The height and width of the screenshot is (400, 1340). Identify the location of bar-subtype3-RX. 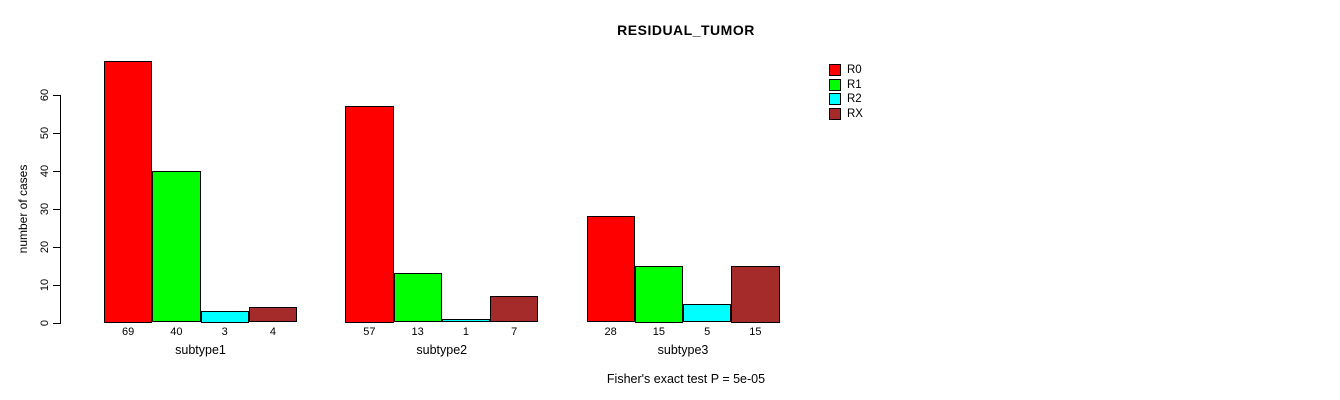
(755, 294).